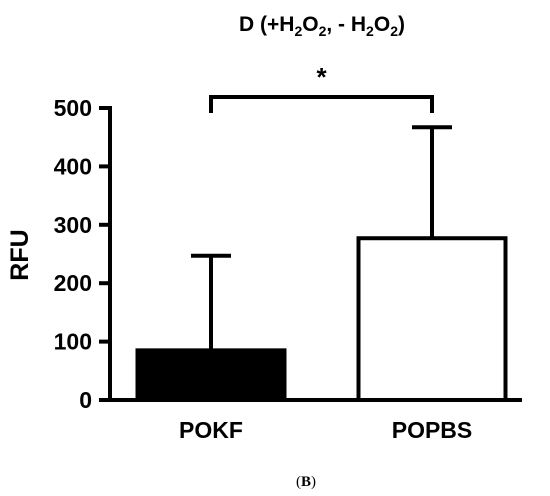 The width and height of the screenshot is (550, 496). What do you see at coordinates (306, 482) in the screenshot?
I see `panel-label: (B)` at bounding box center [306, 482].